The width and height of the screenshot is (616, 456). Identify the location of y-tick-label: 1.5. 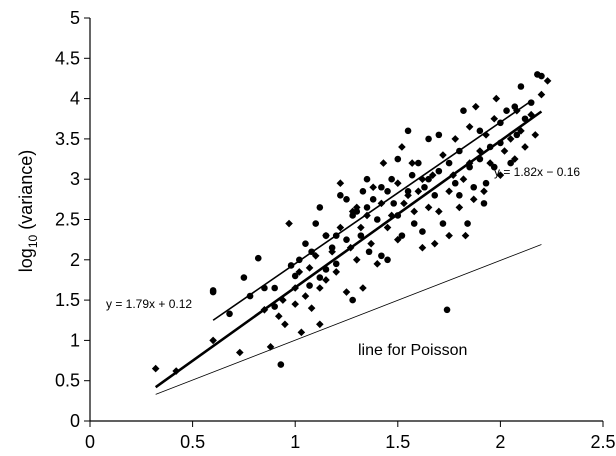
(67, 300).